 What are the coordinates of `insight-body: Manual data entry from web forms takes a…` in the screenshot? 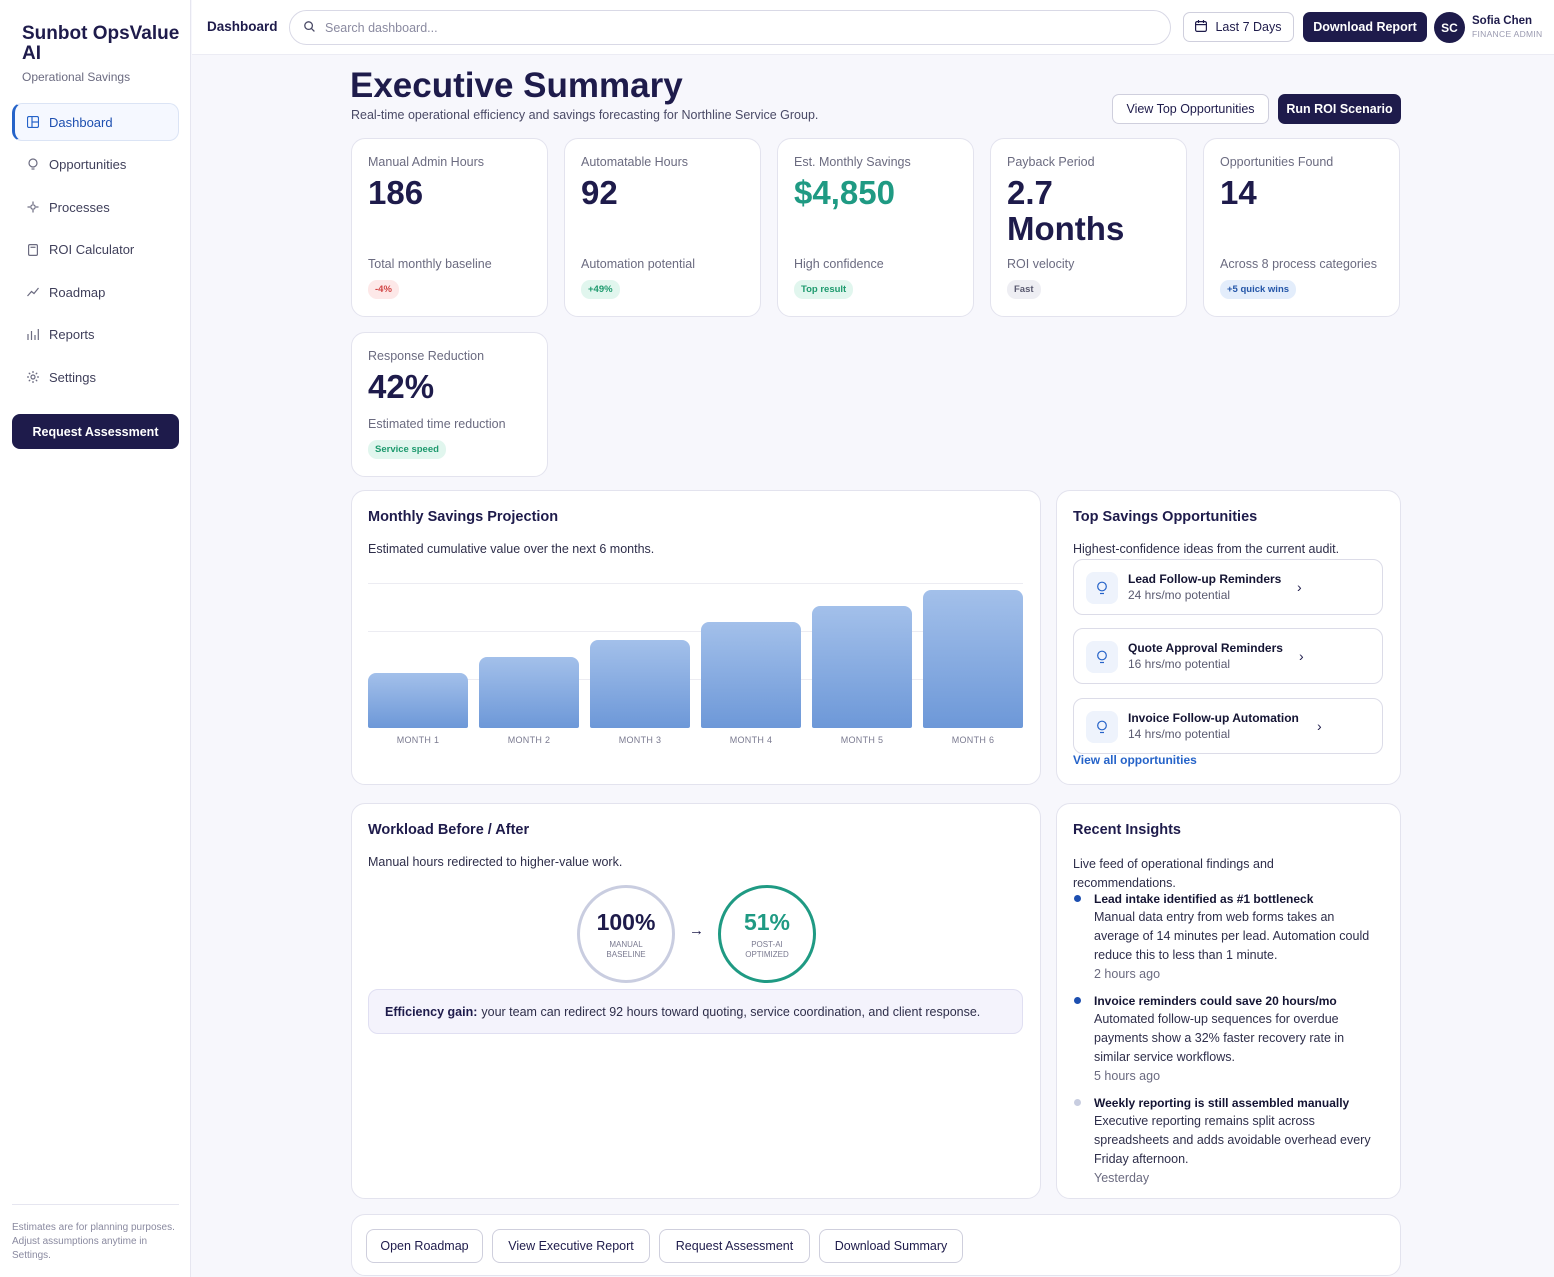 It's located at (1232, 936).